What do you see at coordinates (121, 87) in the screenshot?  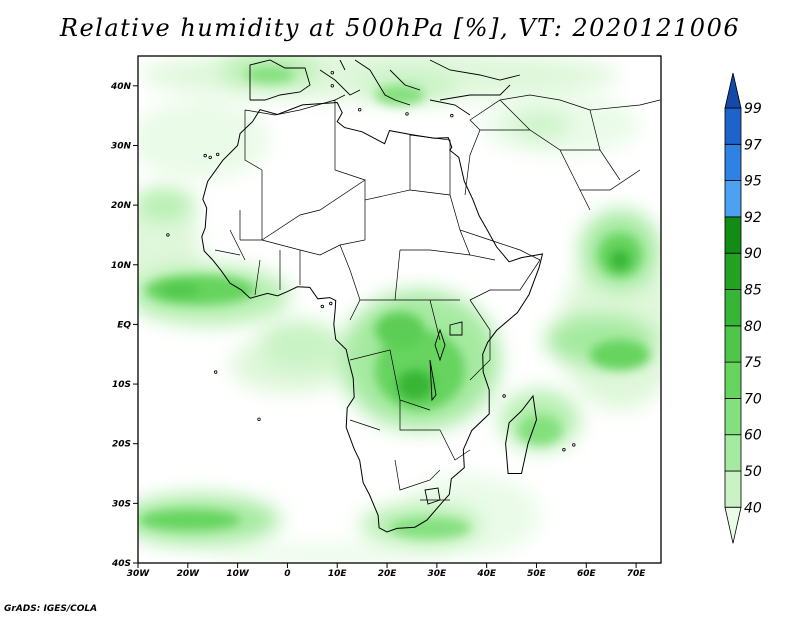 I see `lat-tick-label: 40N` at bounding box center [121, 87].